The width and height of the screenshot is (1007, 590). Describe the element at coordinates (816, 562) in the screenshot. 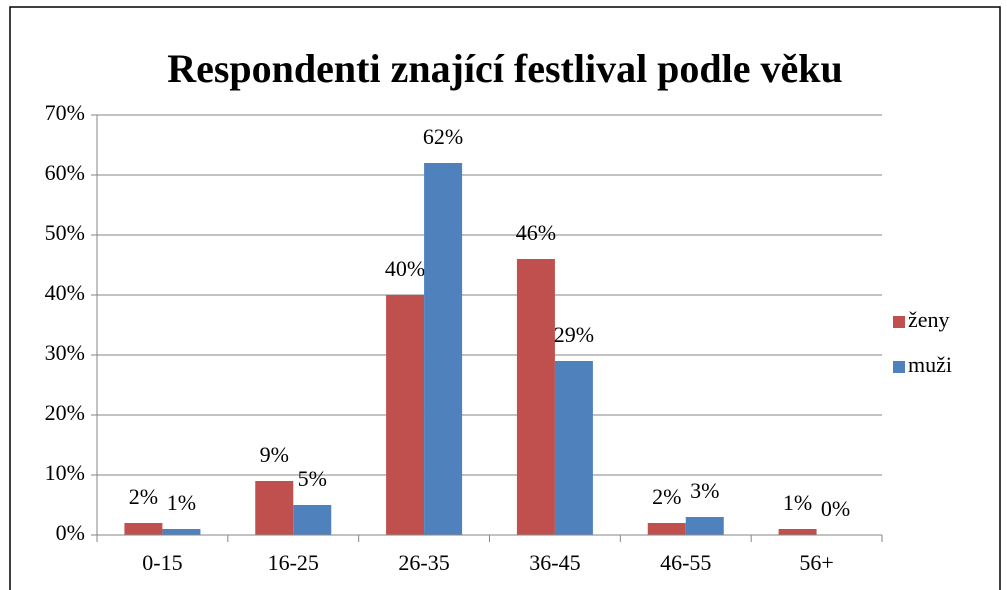

I see `x-tick-label: 56+` at that location.